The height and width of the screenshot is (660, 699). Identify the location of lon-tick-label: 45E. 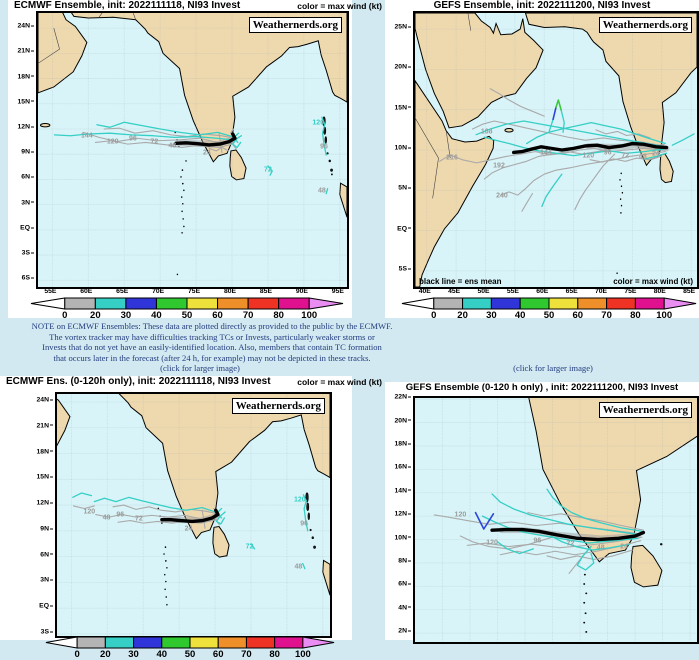
(454, 291).